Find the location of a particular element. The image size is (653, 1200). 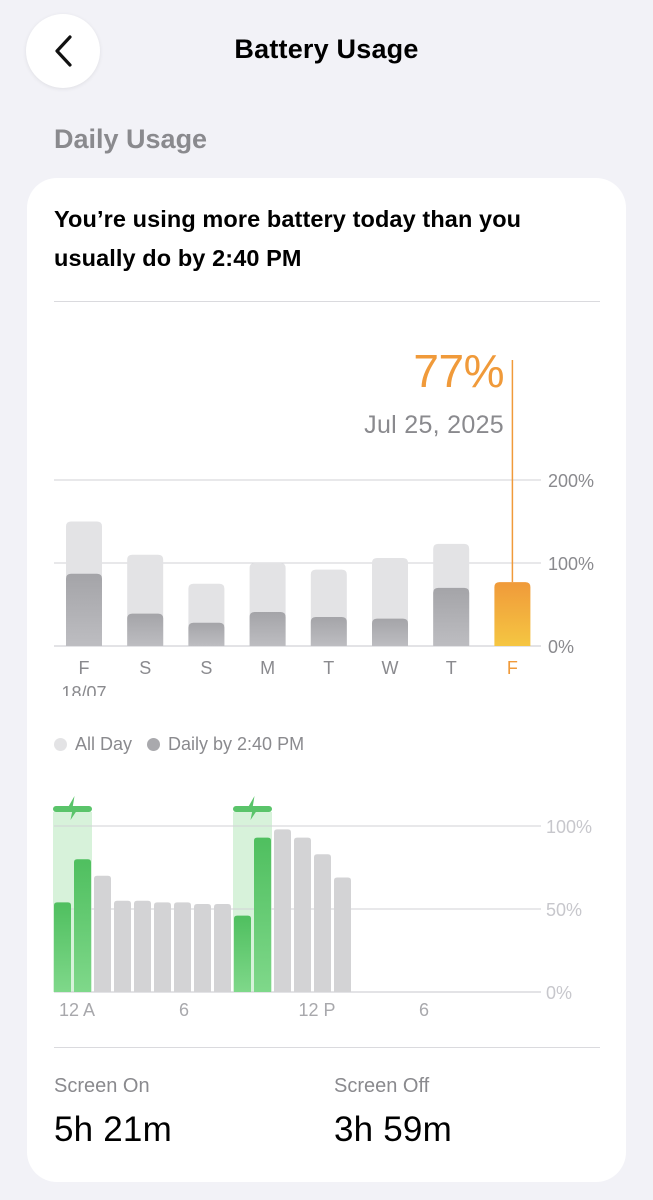

x-sublabel: 18/07 is located at coordinates (83, 689).